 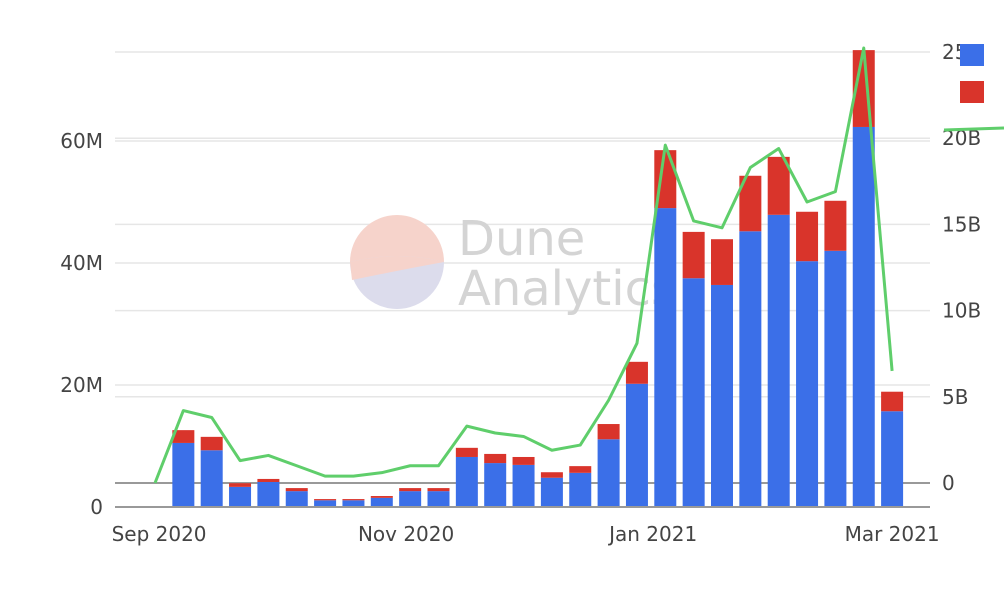 What do you see at coordinates (961, 311) in the screenshot?
I see `y-right-tick-label: 10B` at bounding box center [961, 311].